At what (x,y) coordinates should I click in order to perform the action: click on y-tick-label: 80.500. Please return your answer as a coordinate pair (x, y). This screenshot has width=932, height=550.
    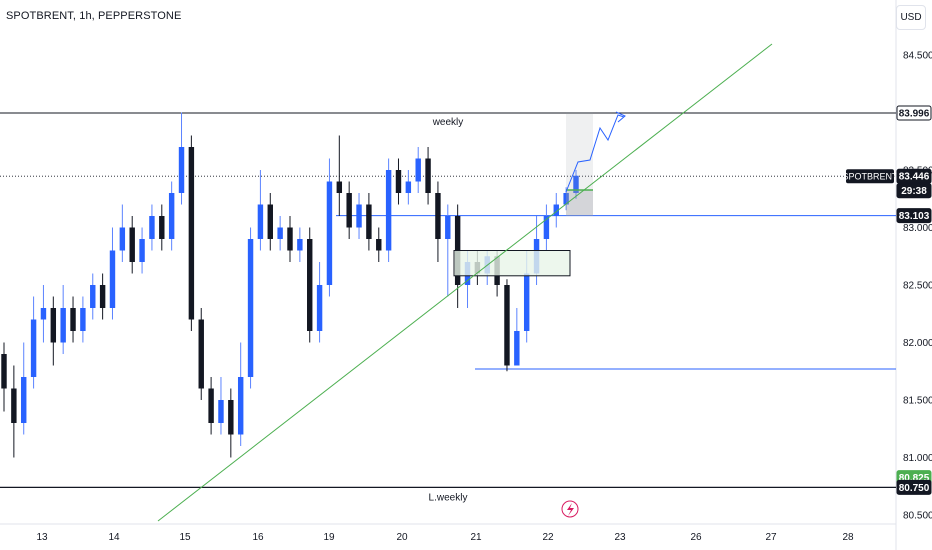
    Looking at the image, I should click on (917, 516).